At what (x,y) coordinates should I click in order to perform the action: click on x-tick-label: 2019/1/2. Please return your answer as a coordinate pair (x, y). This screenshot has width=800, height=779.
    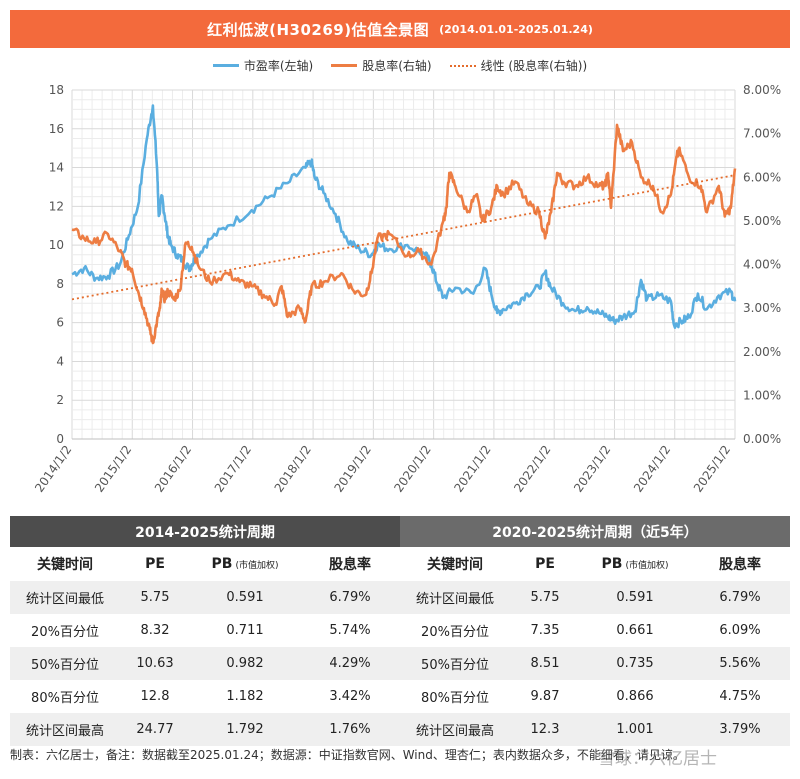
    Looking at the image, I should click on (353, 469).